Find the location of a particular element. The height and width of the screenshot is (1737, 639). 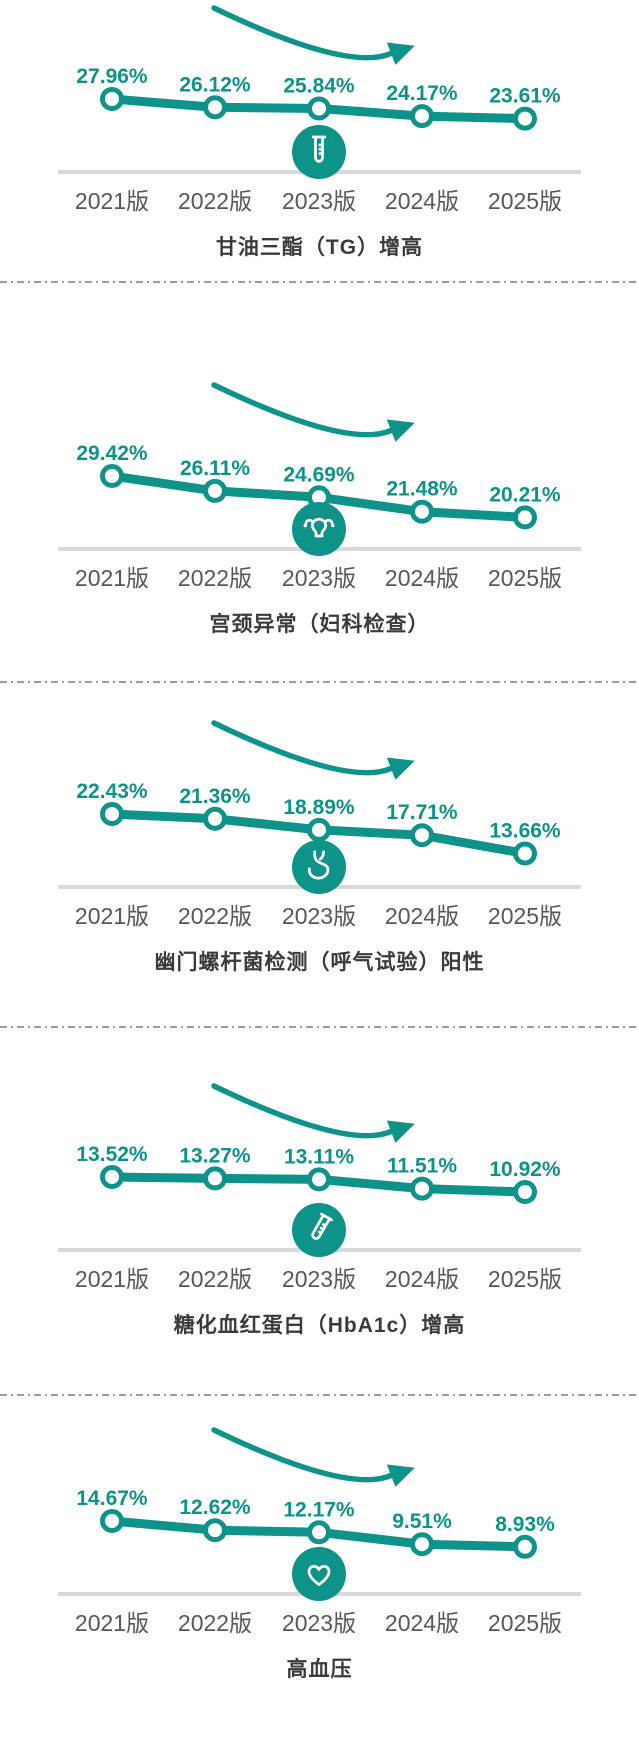

value-label: 8.93% is located at coordinates (525, 1524).